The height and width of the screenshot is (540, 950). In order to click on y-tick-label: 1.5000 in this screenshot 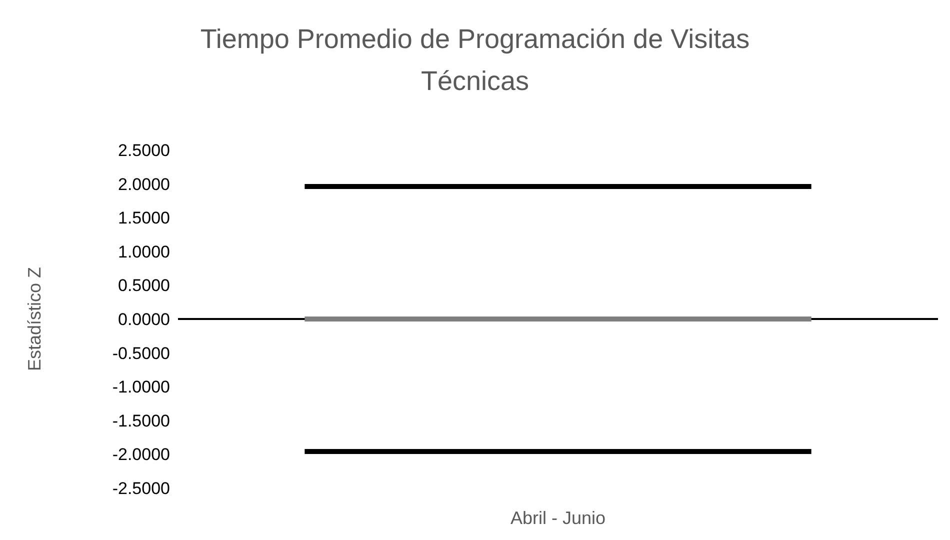, I will do `click(144, 218)`.